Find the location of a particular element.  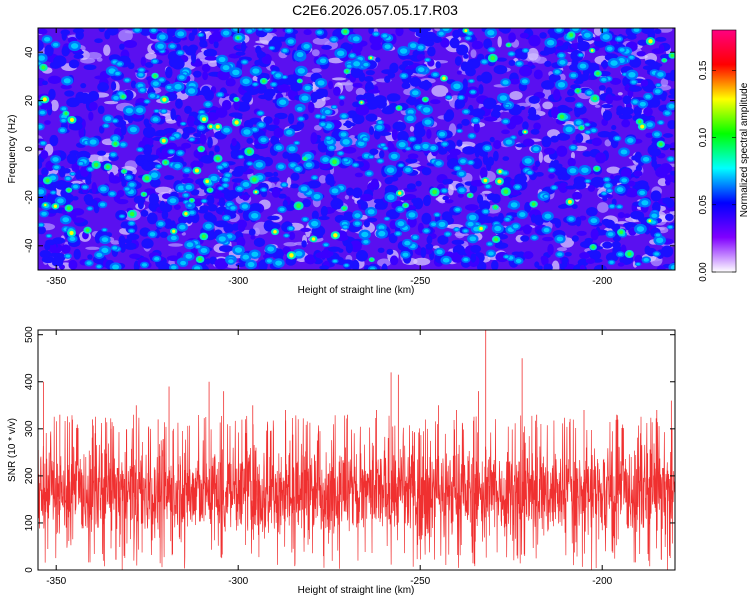

y-tick-label: 400 is located at coordinates (29, 381).